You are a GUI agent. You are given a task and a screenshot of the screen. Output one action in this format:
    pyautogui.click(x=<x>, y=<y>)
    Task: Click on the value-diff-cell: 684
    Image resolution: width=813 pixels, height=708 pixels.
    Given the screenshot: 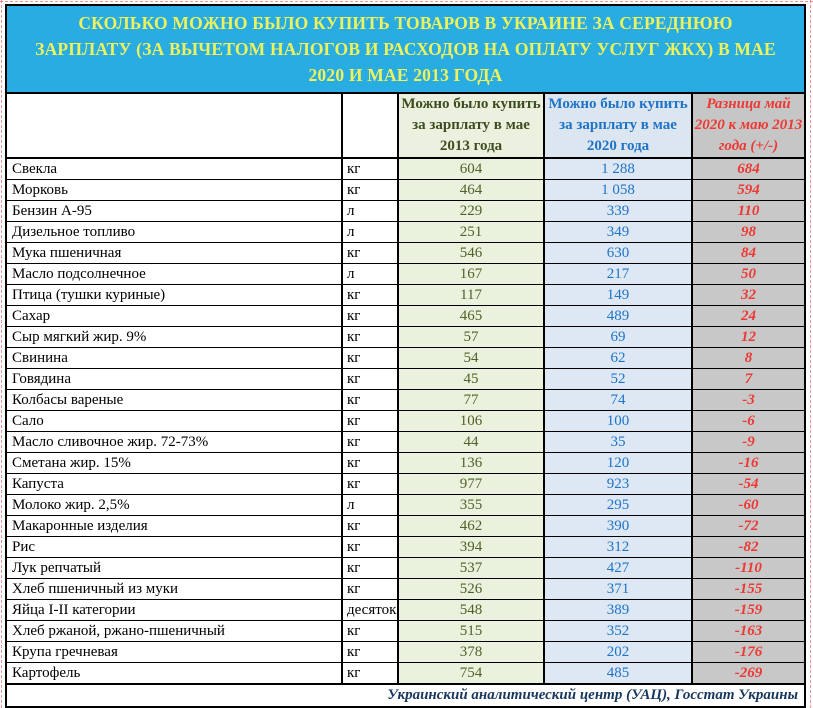 What is the action you would take?
    pyautogui.click(x=748, y=168)
    